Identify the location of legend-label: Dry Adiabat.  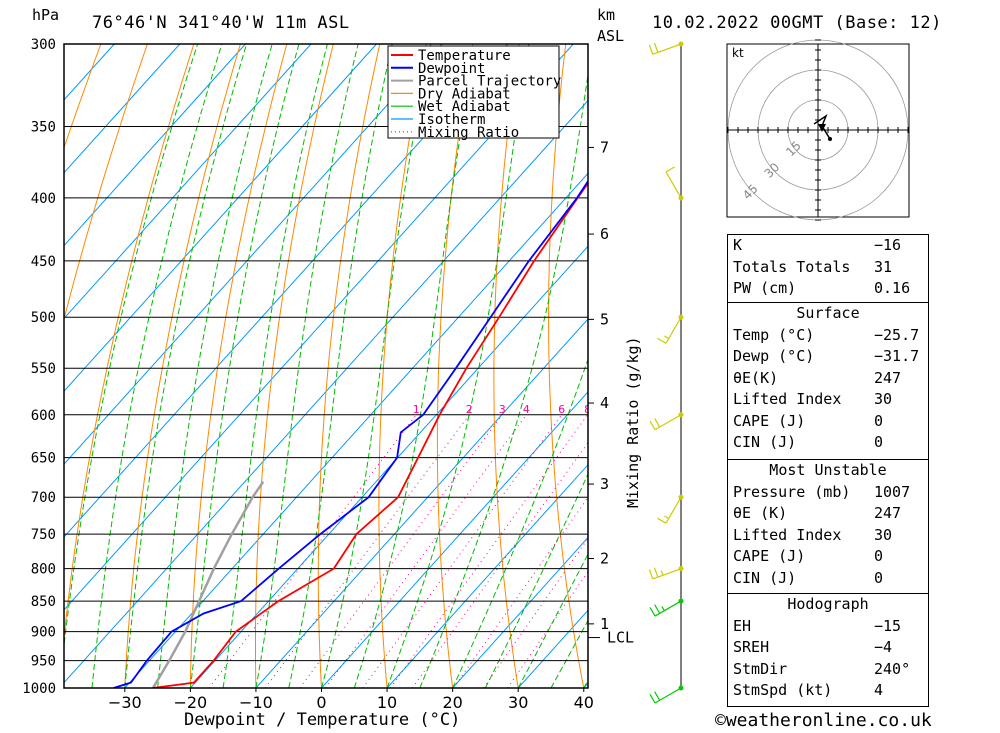
(464, 94).